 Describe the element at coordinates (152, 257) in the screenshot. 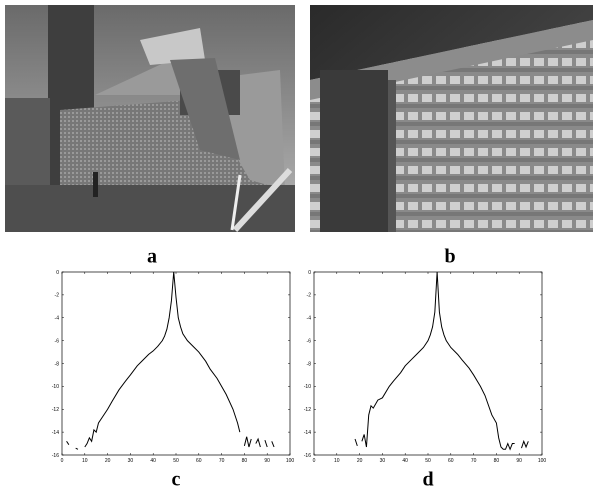

I see `panel-label: a` at that location.